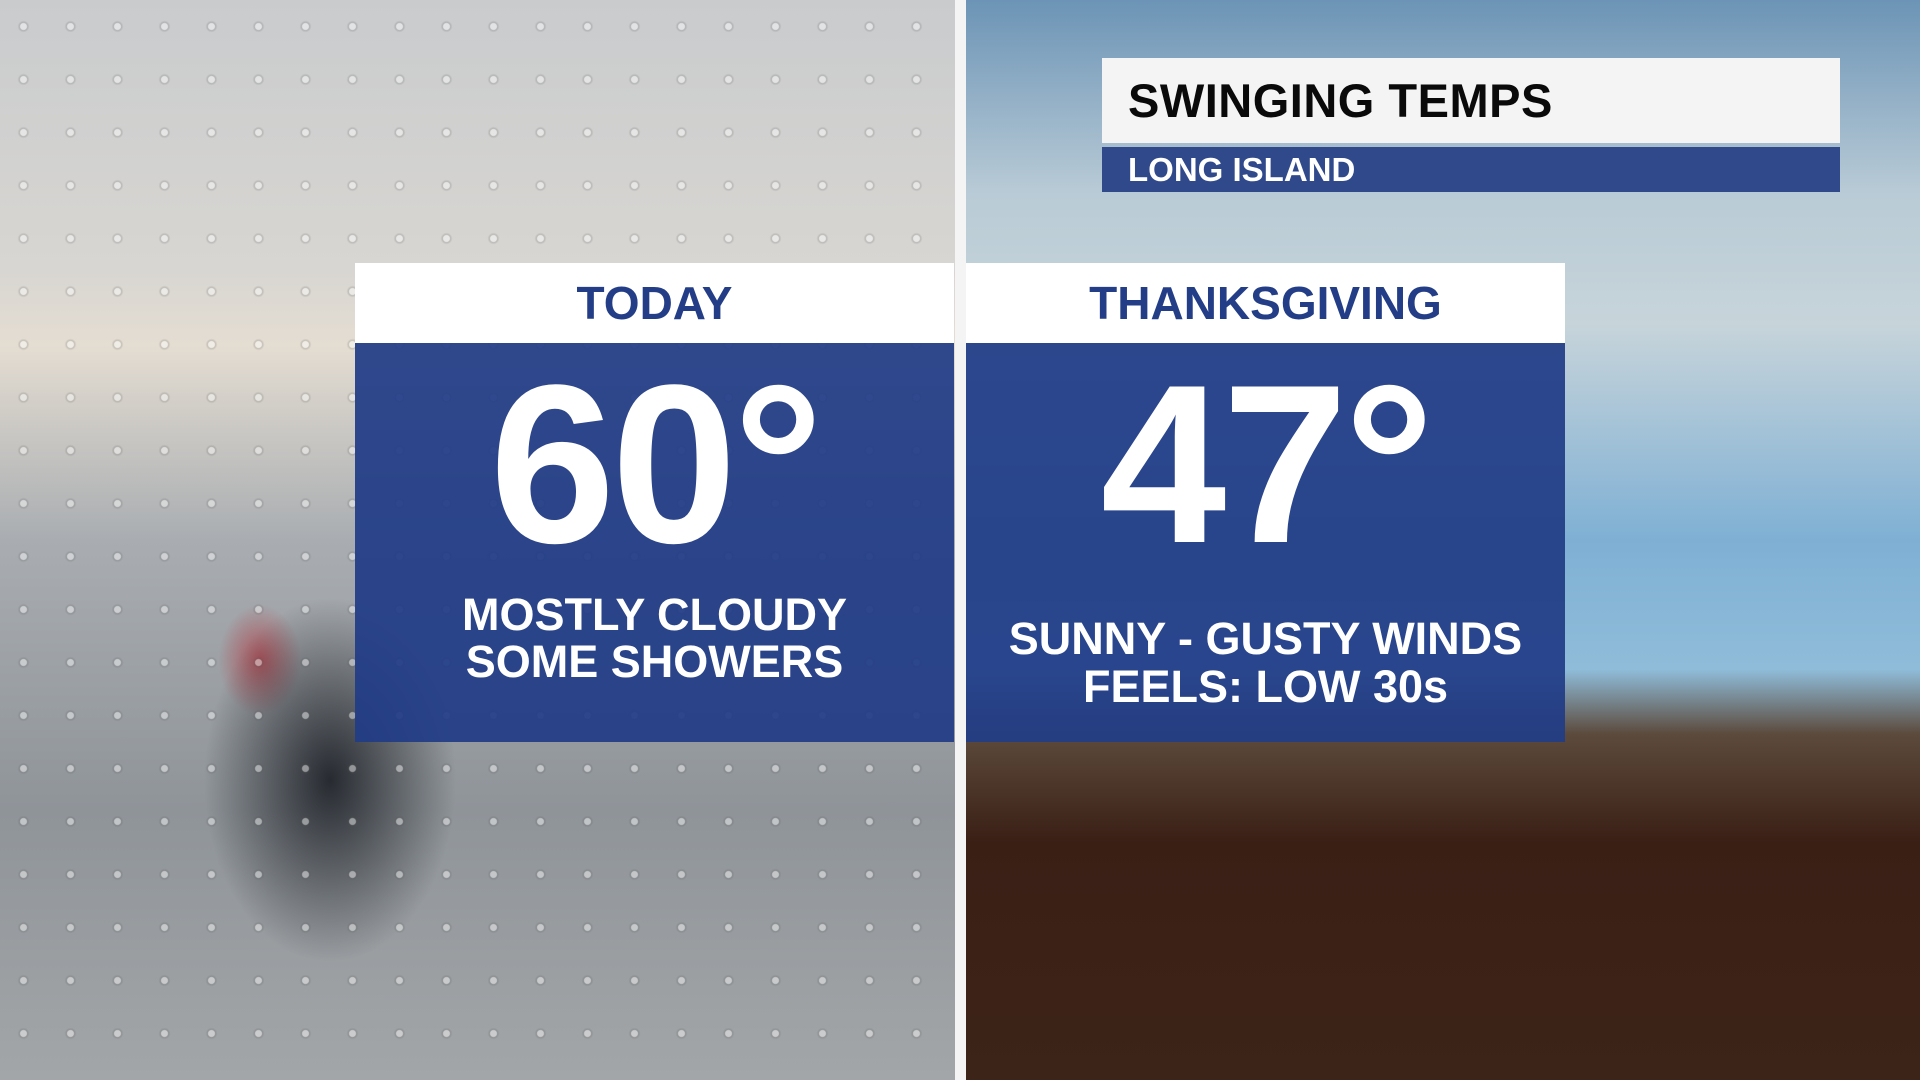 The image size is (1920, 1080). What do you see at coordinates (1265, 303) in the screenshot?
I see `panel-title: THANKSGIVING` at bounding box center [1265, 303].